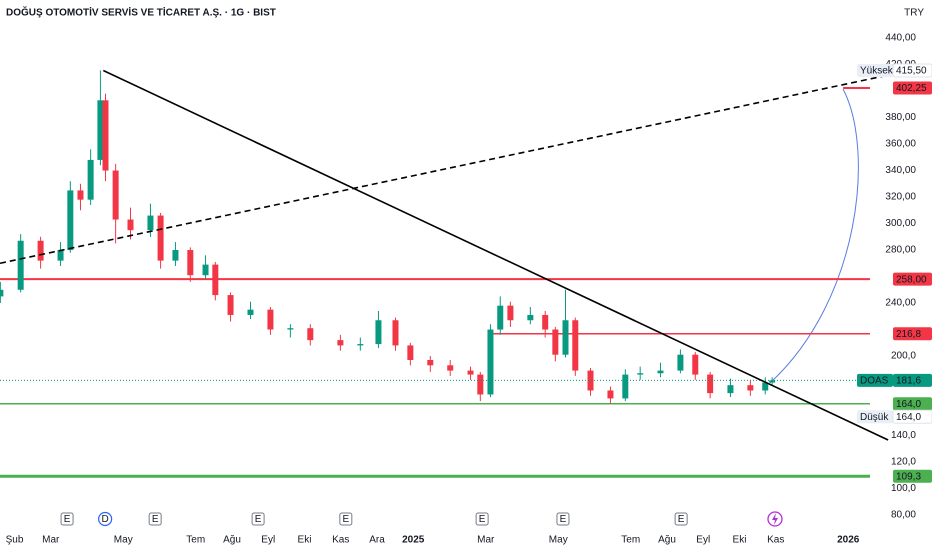 This screenshot has height=550, width=932. I want to click on price-tag-label: 415,50, so click(911, 71).